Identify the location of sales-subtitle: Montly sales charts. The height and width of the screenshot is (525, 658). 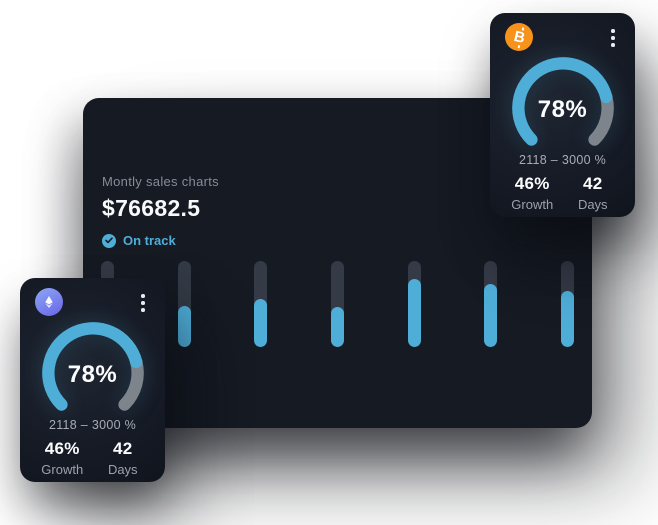
(160, 181).